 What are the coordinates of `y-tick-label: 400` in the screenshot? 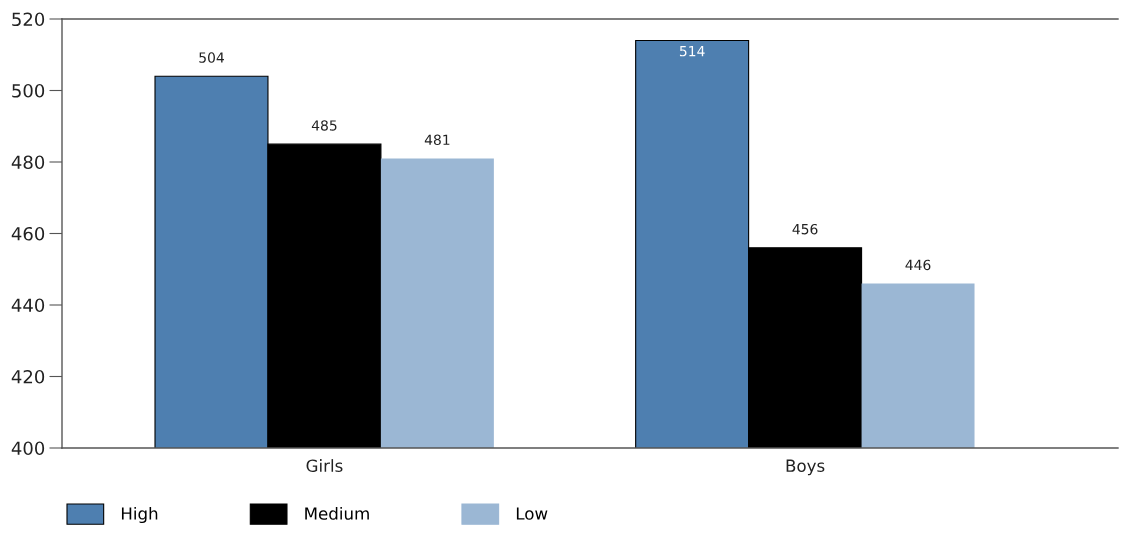 It's located at (28, 448).